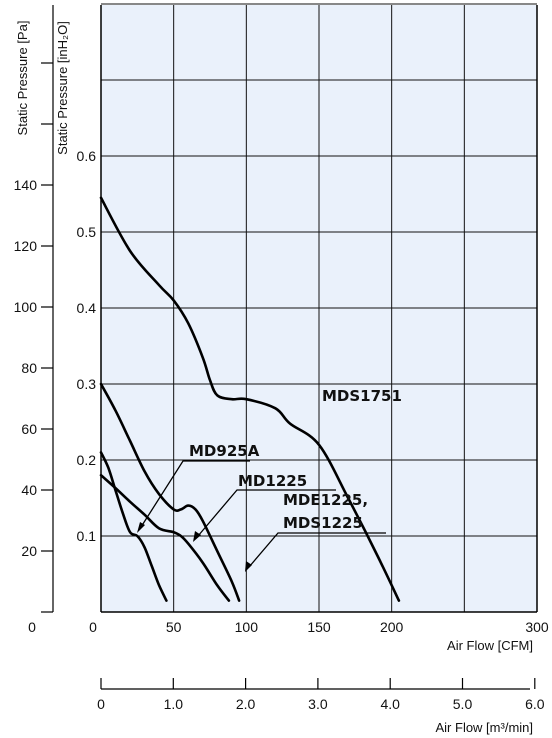  What do you see at coordinates (272, 481) in the screenshot?
I see `label-md1225: MD1225` at bounding box center [272, 481].